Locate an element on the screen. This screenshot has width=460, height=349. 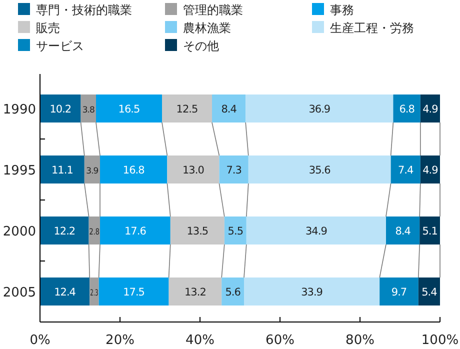
x-tick-label: 20% is located at coordinates (120, 340).